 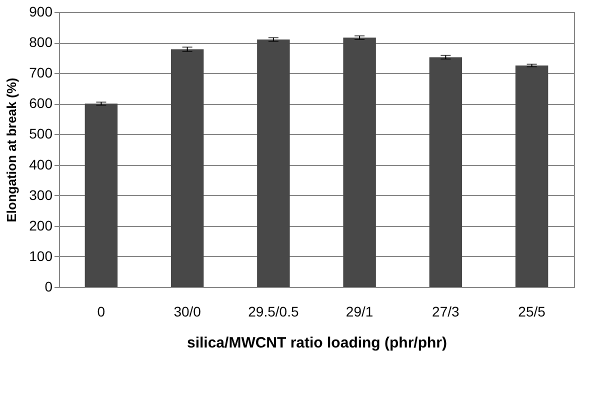 What do you see at coordinates (41, 164) in the screenshot?
I see `y-tick-label: 400` at bounding box center [41, 164].